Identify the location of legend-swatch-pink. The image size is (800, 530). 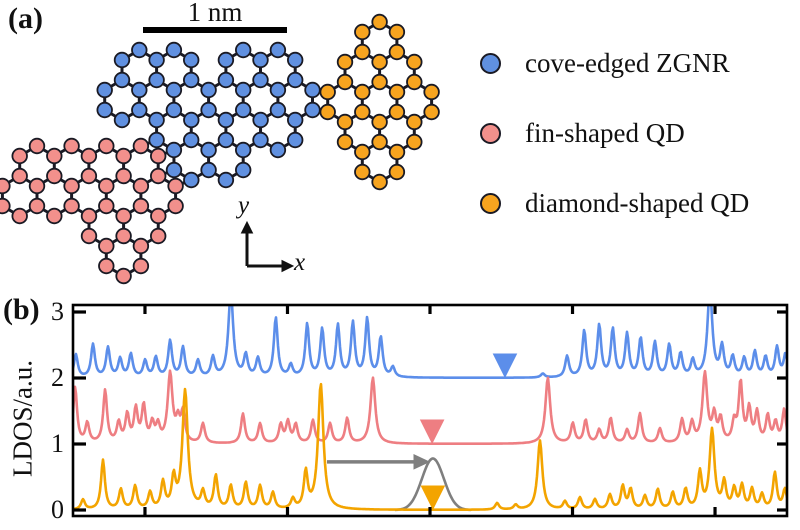
(490, 133).